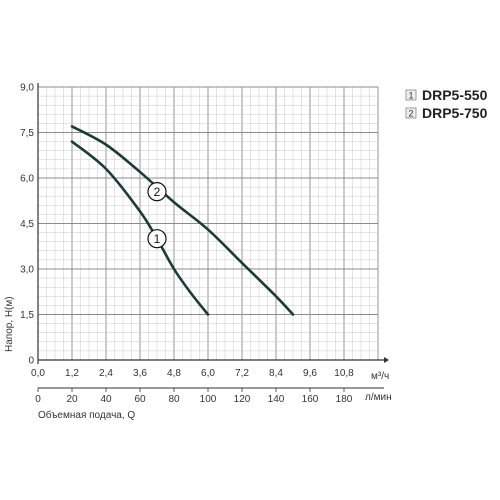 This screenshot has width=500, height=500. What do you see at coordinates (455, 95) in the screenshot?
I see `legend-name-1: DRP5-550` at bounding box center [455, 95].